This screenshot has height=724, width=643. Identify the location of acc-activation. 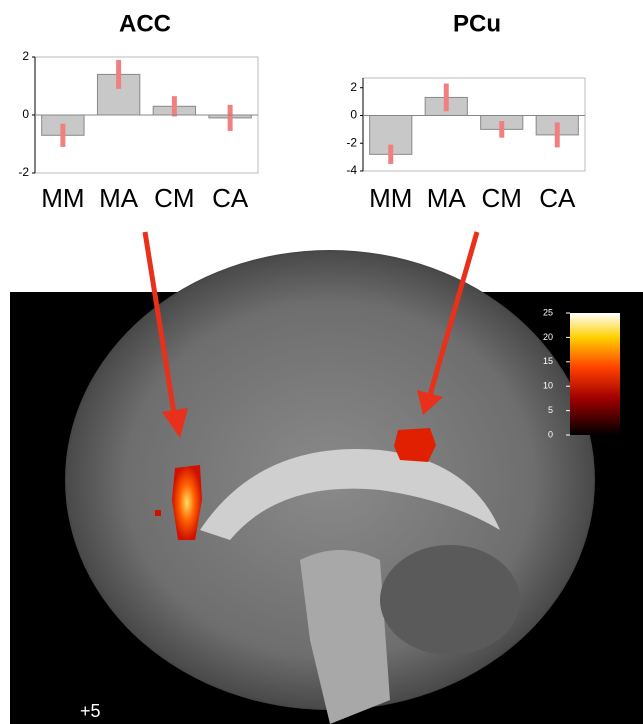
(187, 502).